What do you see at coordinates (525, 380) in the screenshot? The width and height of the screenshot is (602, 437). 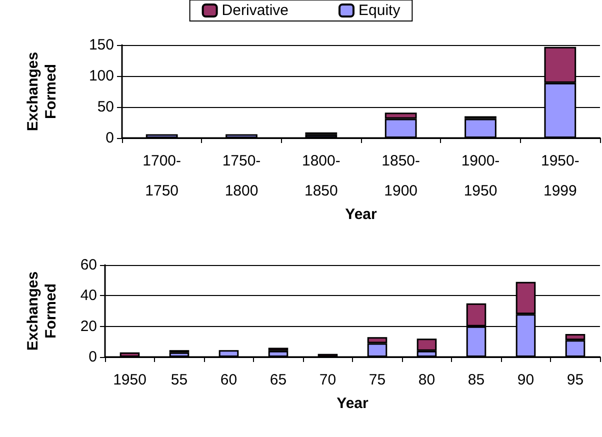 I see `x-tick-label: 90` at bounding box center [525, 380].